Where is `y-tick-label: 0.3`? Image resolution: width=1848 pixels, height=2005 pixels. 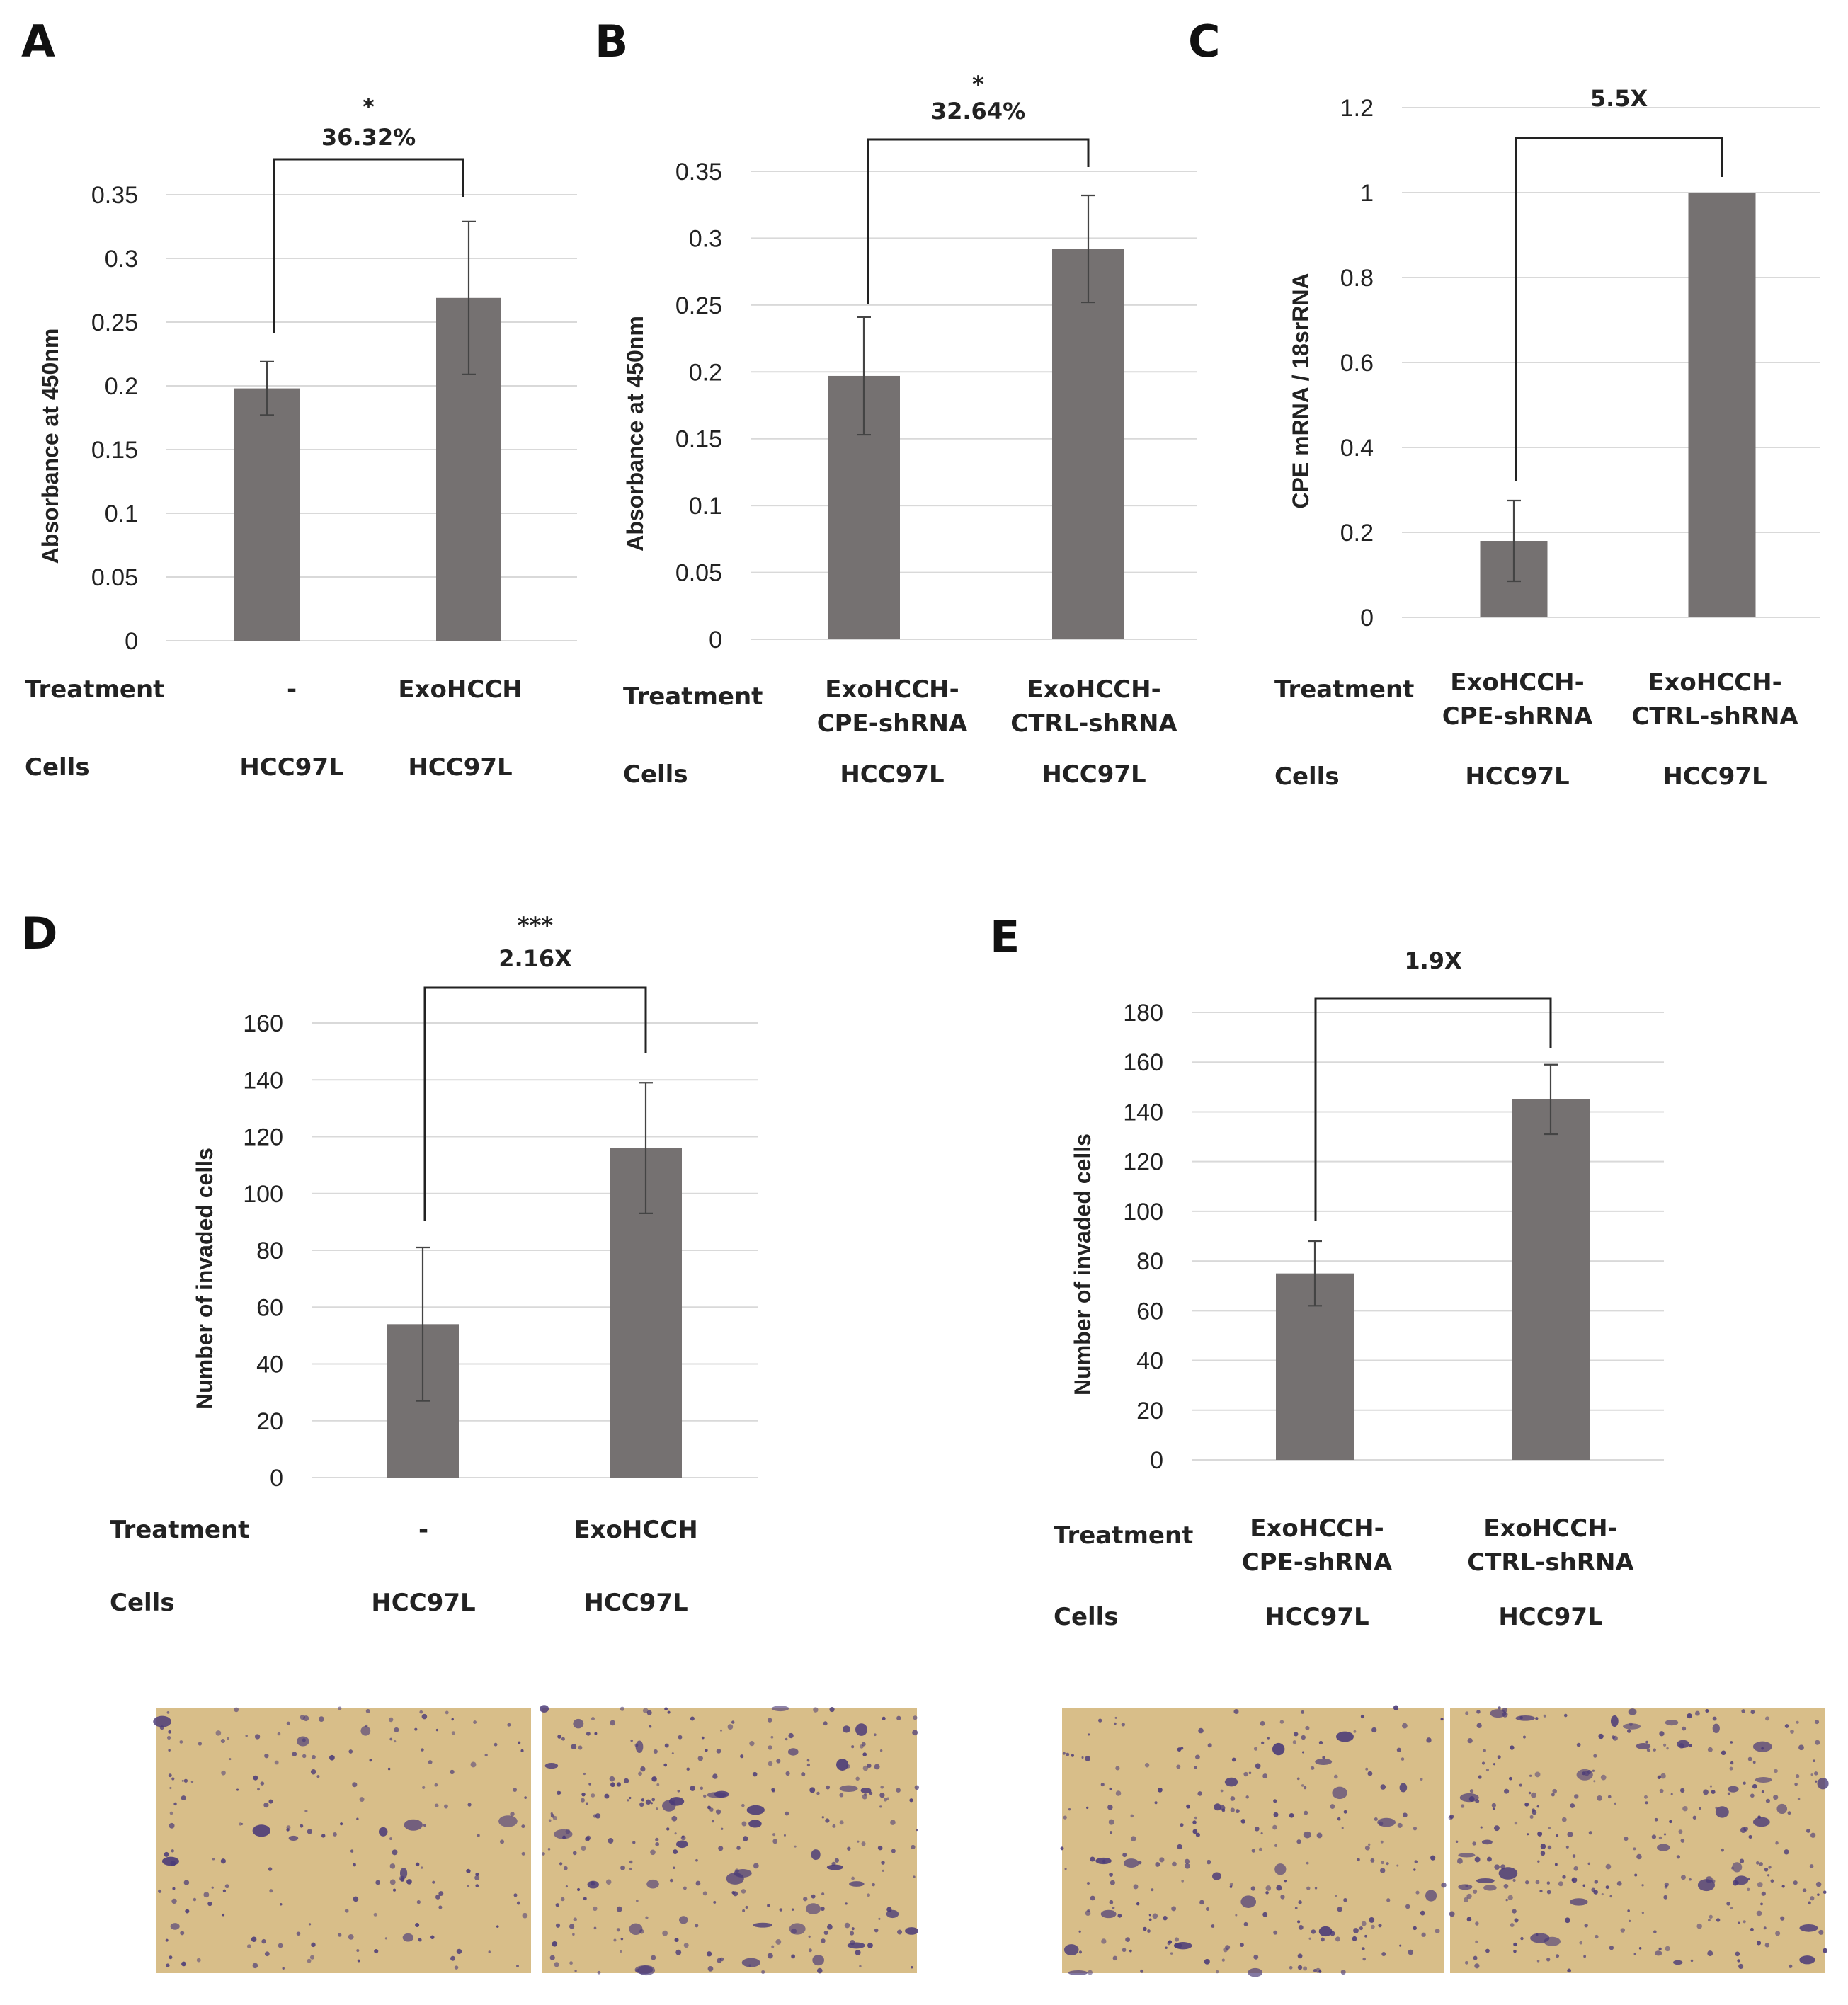
y-tick-label: 0.3 is located at coordinates (706, 238).